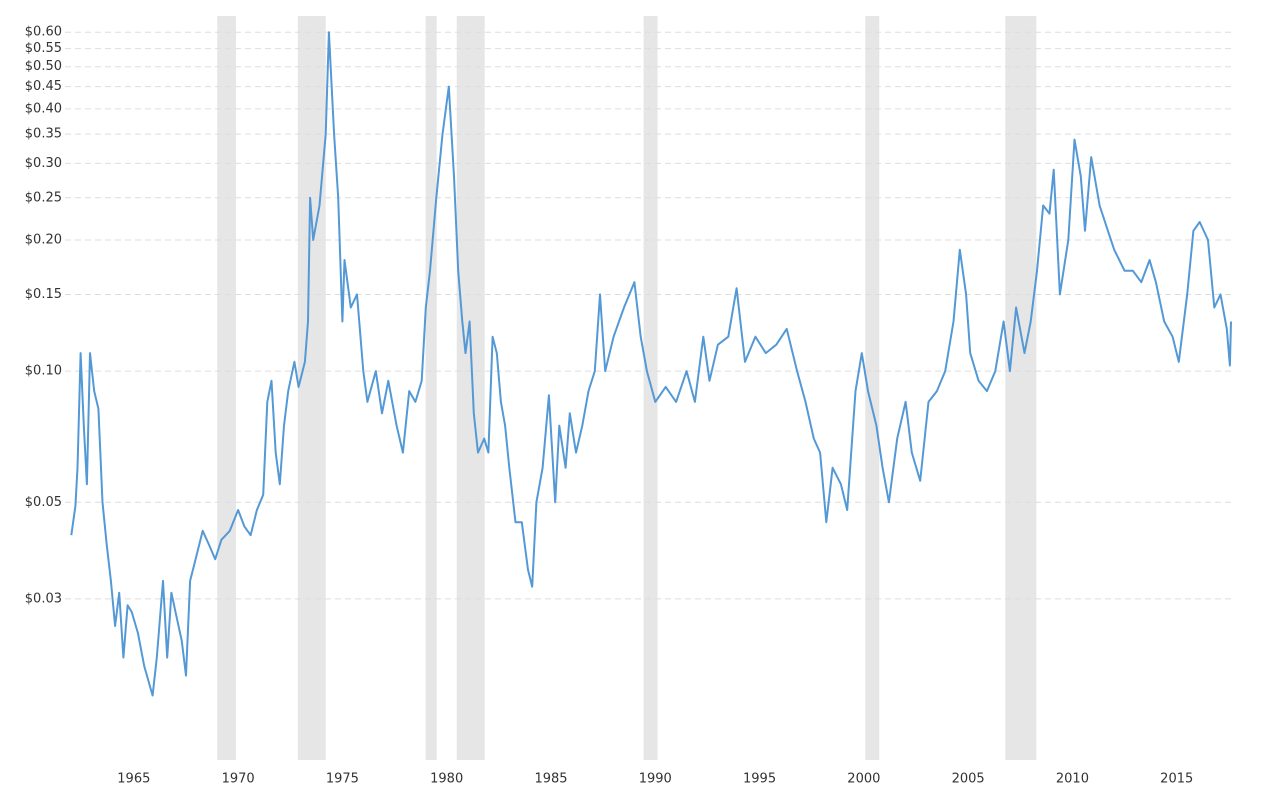  What do you see at coordinates (238, 779) in the screenshot?
I see `x-tick-label: 1970` at bounding box center [238, 779].